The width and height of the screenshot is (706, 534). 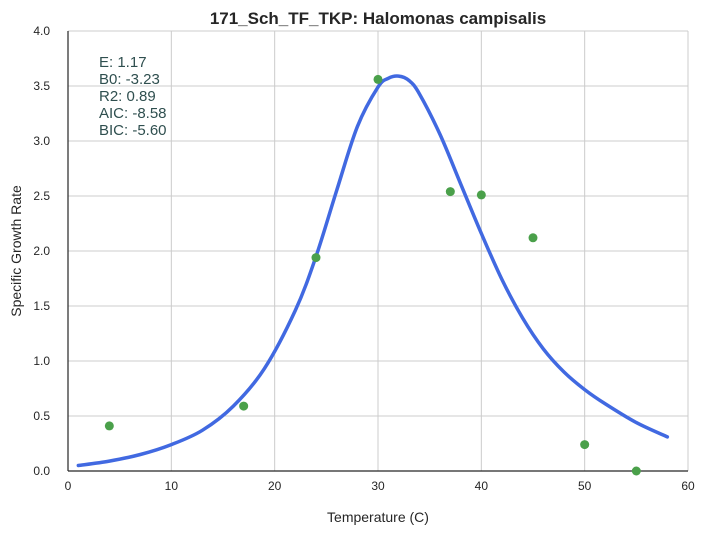 What do you see at coordinates (41, 31) in the screenshot?
I see `y-tick-label: 4.0` at bounding box center [41, 31].